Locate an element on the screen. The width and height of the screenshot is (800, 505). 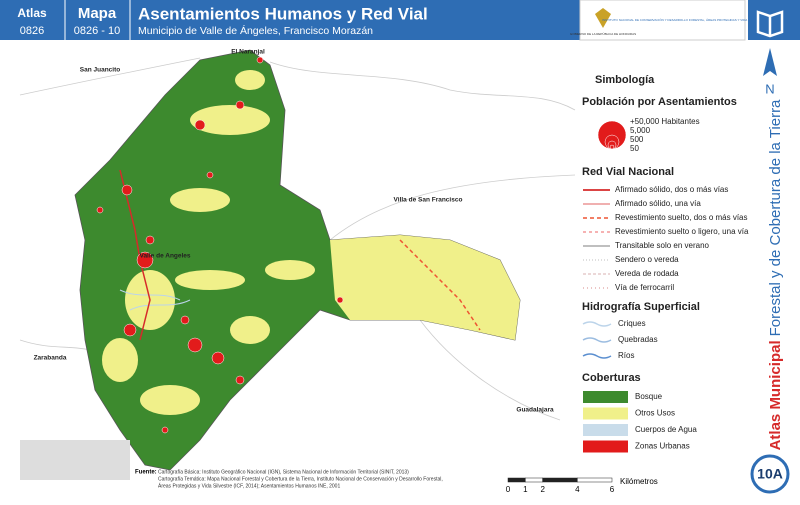
scale-label: 6 is located at coordinates (612, 489).